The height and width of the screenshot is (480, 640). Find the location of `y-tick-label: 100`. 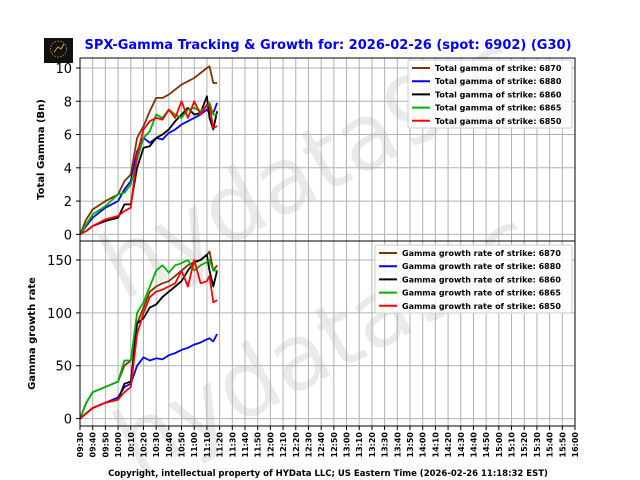

y-tick-label: 100 is located at coordinates (59, 314).